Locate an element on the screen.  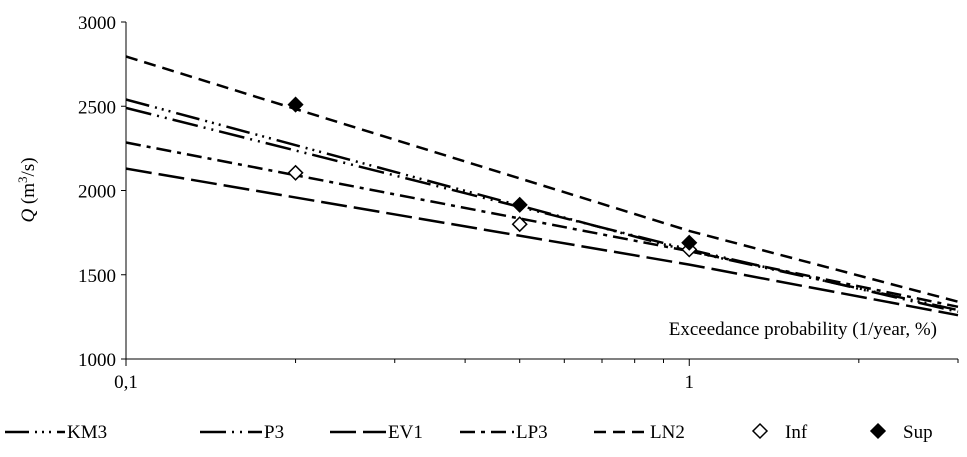
y-axis-label-exp: 3 is located at coordinates (22, 179).